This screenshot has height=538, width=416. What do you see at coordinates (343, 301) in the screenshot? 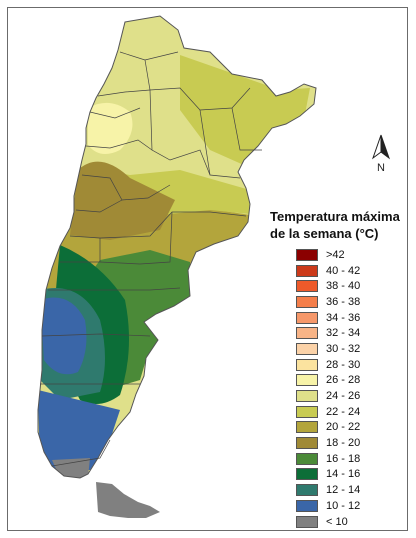
I see `legend-label: 36 - 38` at bounding box center [343, 301].